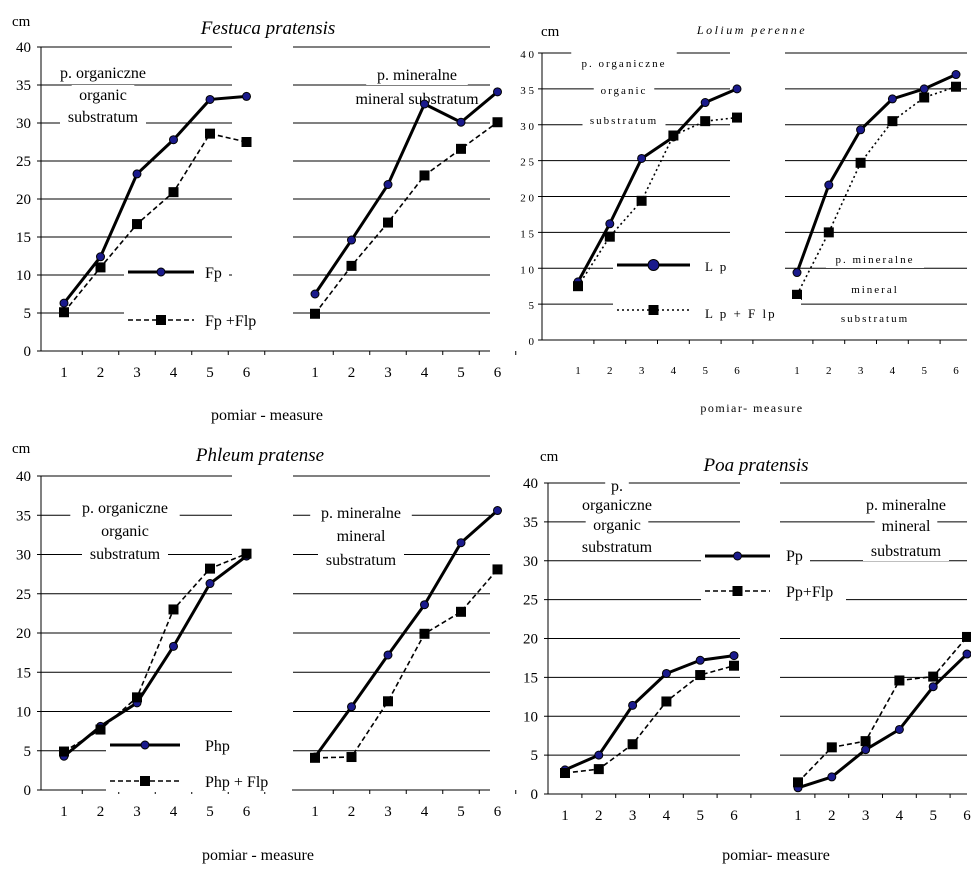 This screenshot has height=872, width=971. What do you see at coordinates (755, 465) in the screenshot?
I see `chart-title: Poa pratensis` at bounding box center [755, 465].